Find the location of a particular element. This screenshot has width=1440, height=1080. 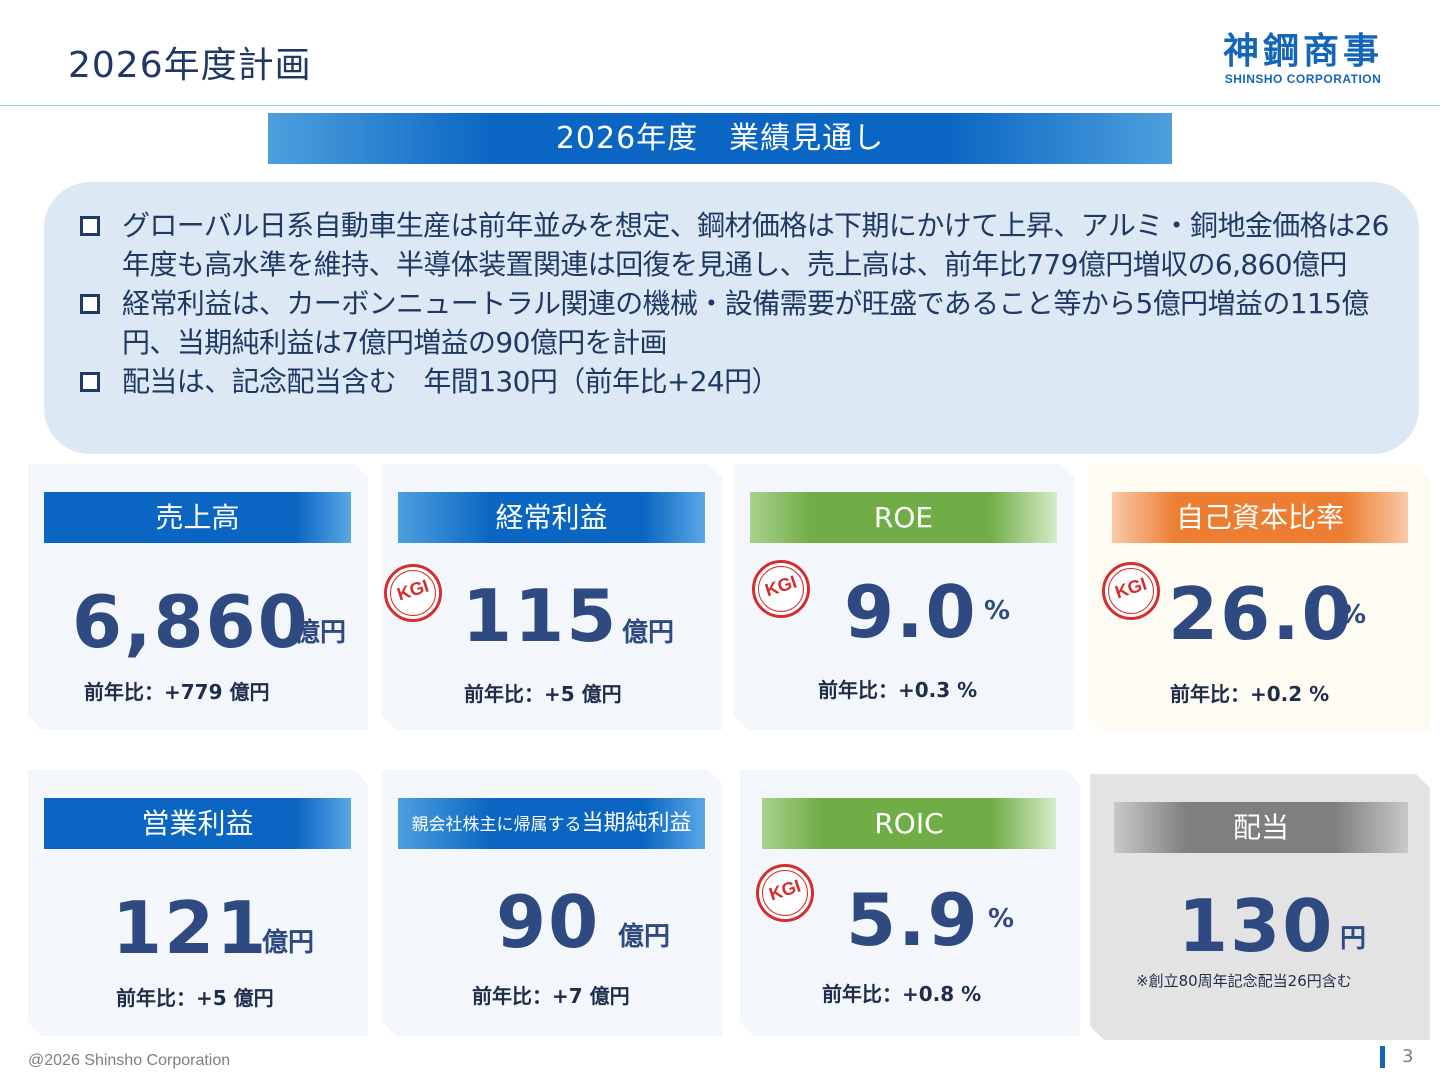

card-yoy: 前年比：+0.2 % is located at coordinates (1250, 694).